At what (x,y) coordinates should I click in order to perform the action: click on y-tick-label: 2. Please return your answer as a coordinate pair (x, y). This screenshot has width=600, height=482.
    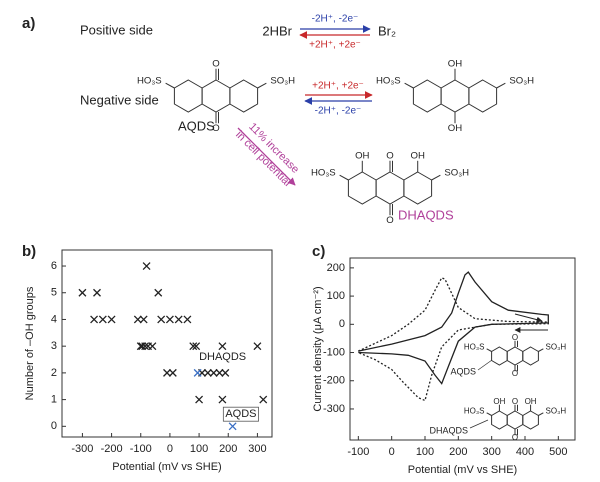
    Looking at the image, I should click on (54, 373).